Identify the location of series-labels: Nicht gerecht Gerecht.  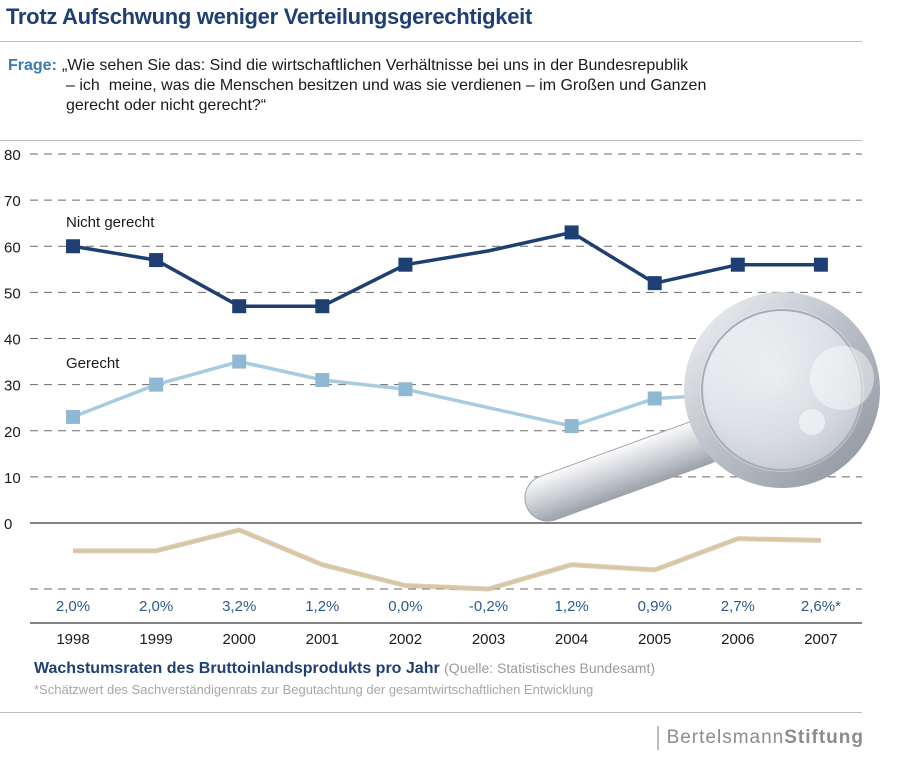
(110, 293).